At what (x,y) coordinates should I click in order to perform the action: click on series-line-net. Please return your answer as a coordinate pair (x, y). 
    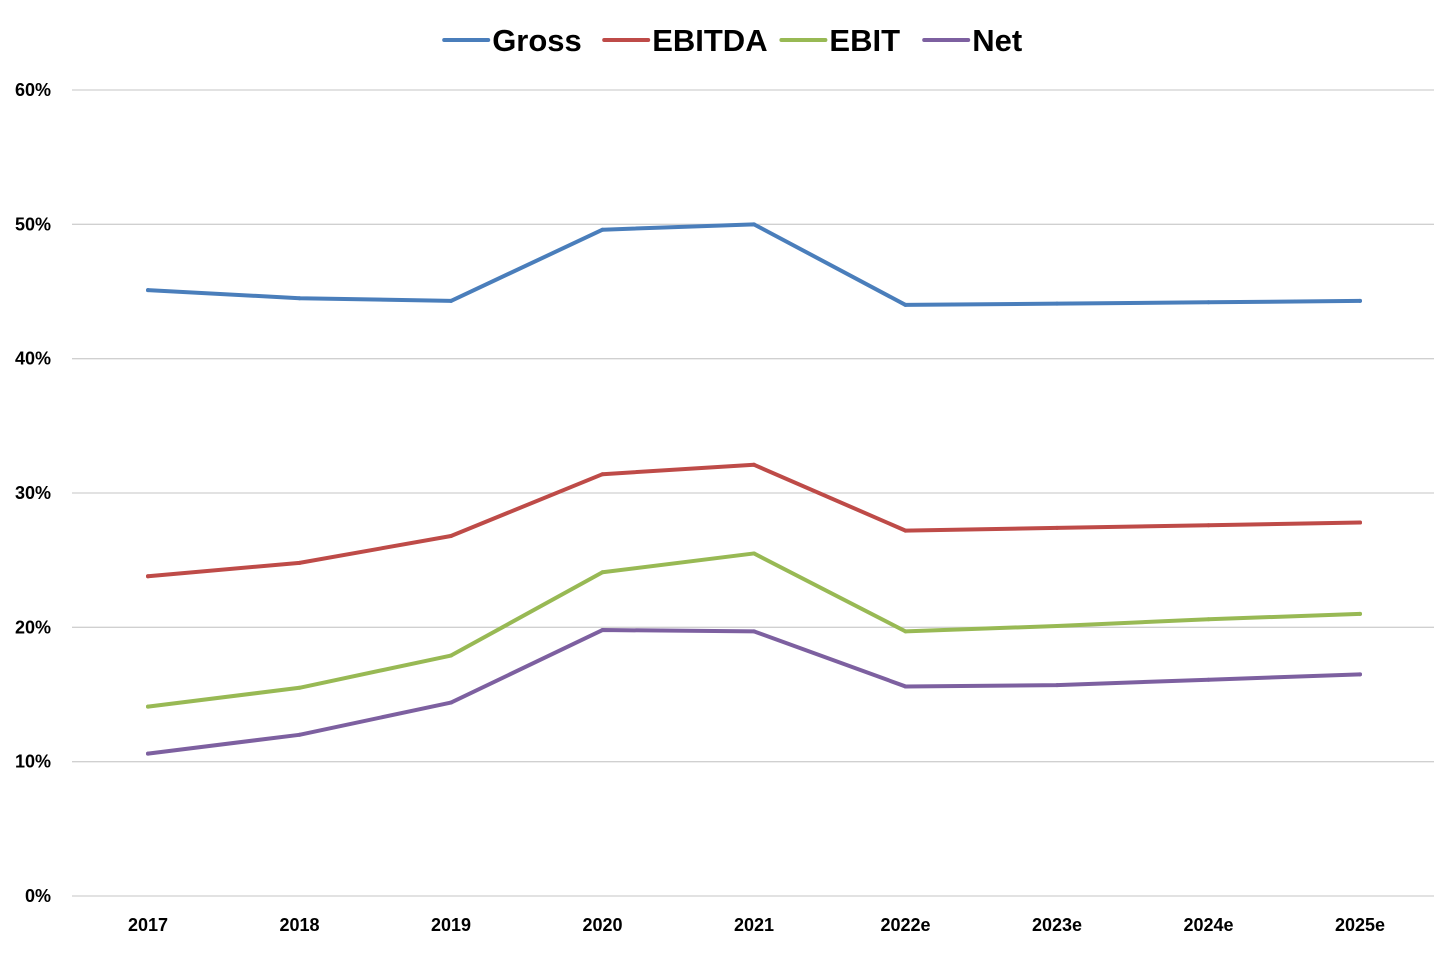
    Looking at the image, I should click on (754, 692).